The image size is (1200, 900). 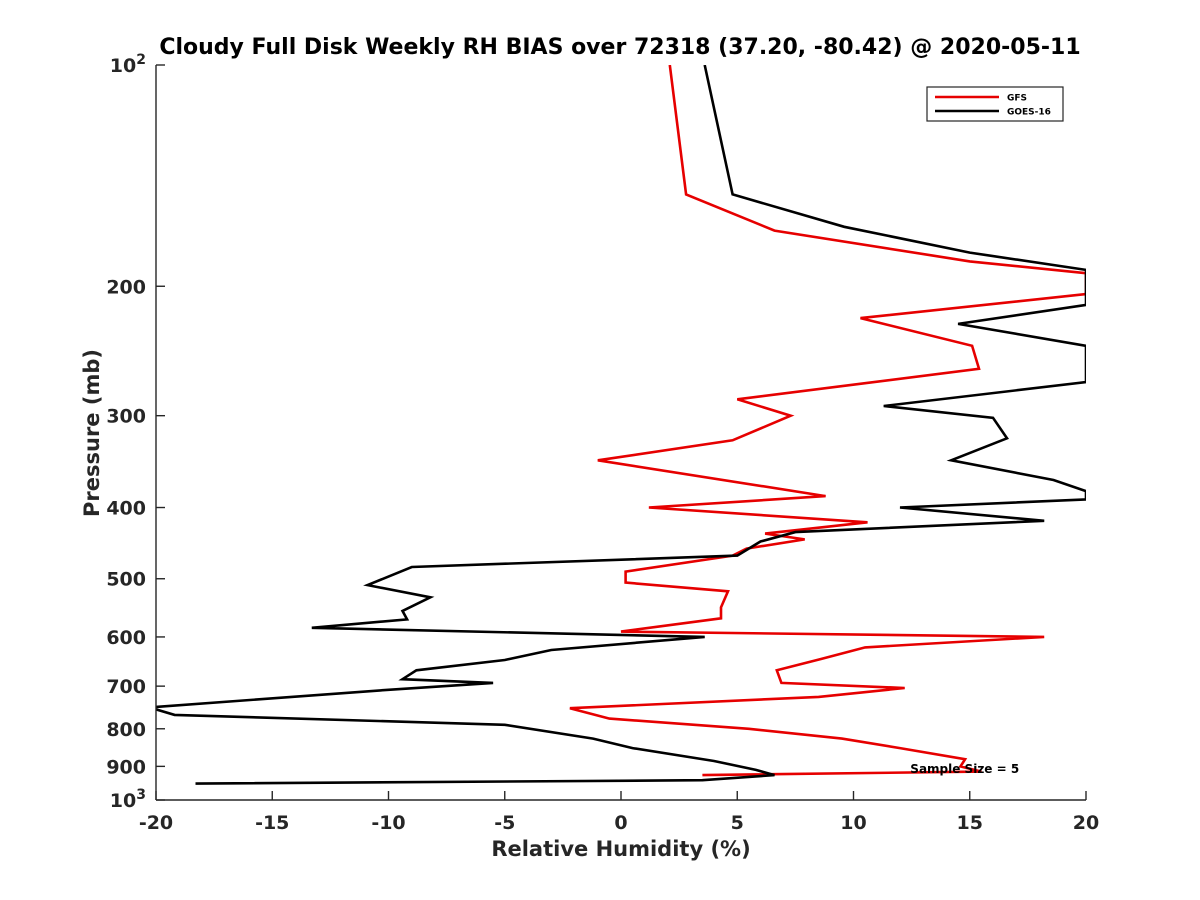 What do you see at coordinates (620, 849) in the screenshot?
I see `x-axis-label: Relative Humidity (%)` at bounding box center [620, 849].